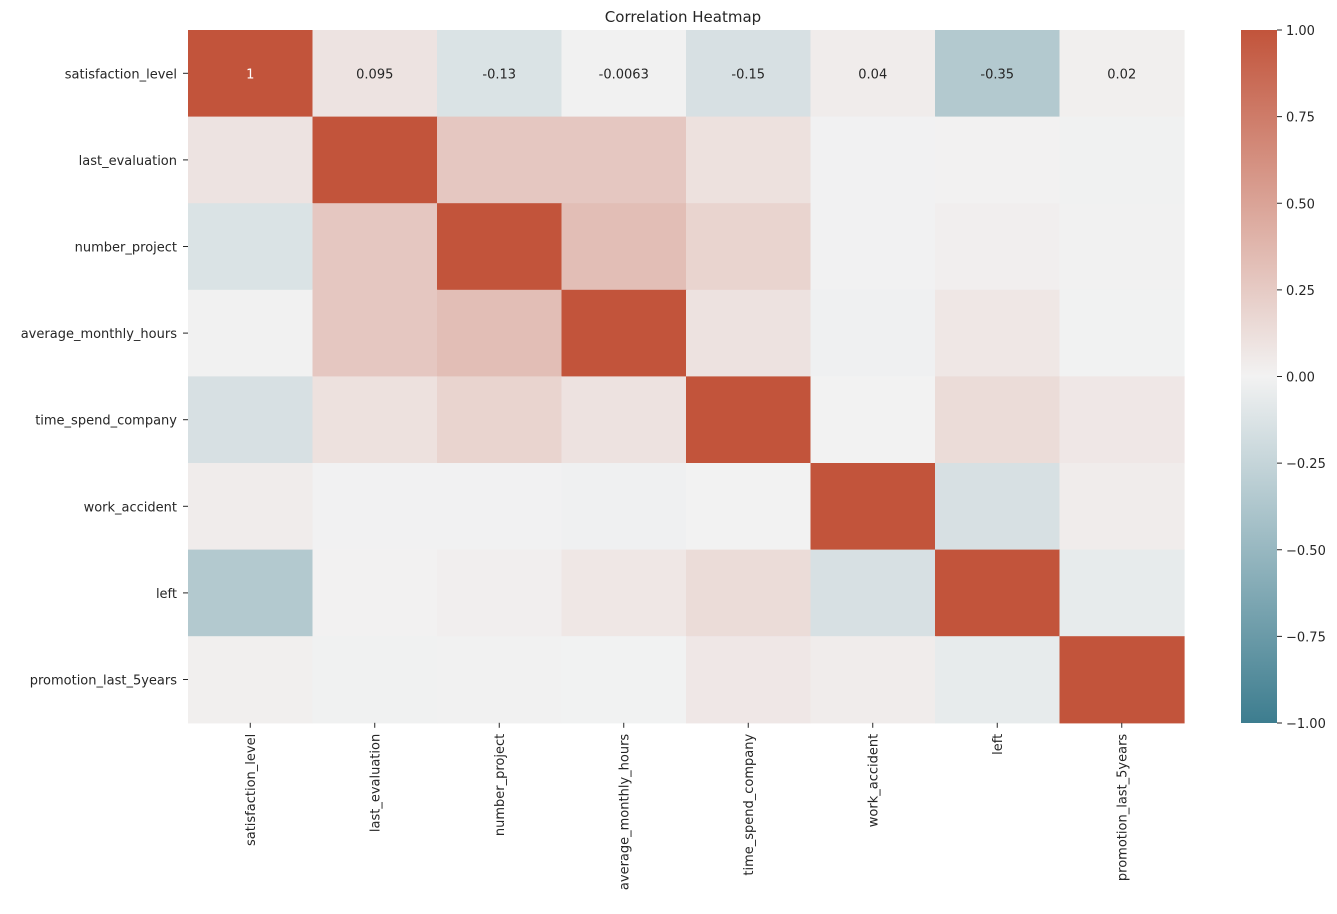 The image size is (1337, 914). Describe the element at coordinates (376, 783) in the screenshot. I see `x-tick-label: last_evaluation` at that location.